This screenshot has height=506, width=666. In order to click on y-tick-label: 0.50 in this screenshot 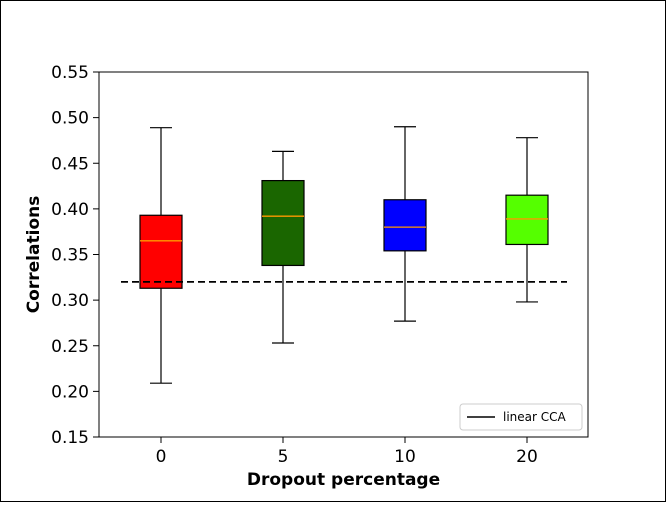, I will do `click(70, 119)`.